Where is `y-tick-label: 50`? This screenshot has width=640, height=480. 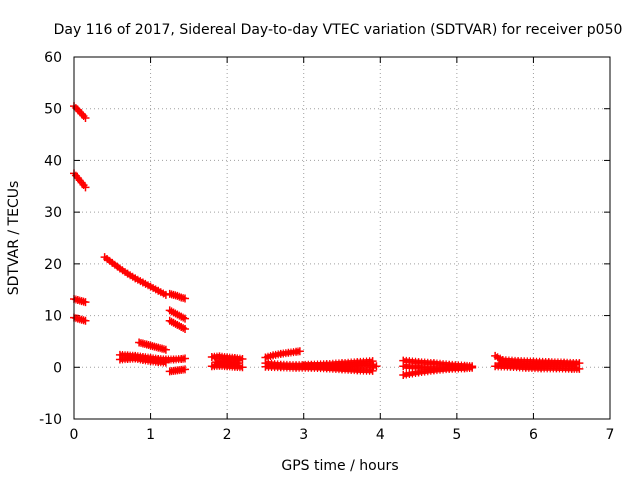
y-tick-label: 50 is located at coordinates (53, 110).